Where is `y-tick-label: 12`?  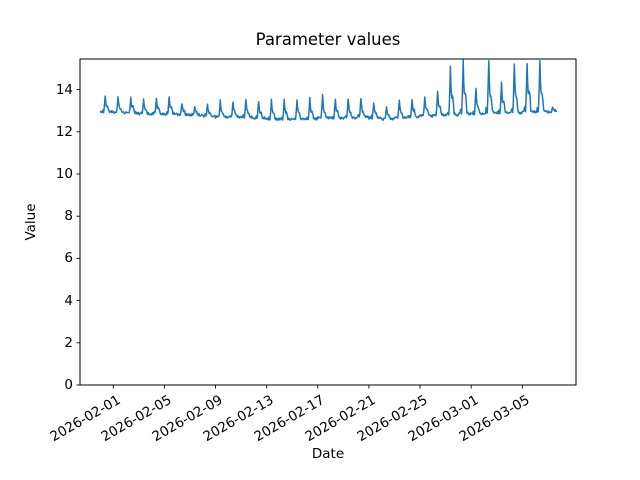 y-tick-label: 12 is located at coordinates (64, 131).